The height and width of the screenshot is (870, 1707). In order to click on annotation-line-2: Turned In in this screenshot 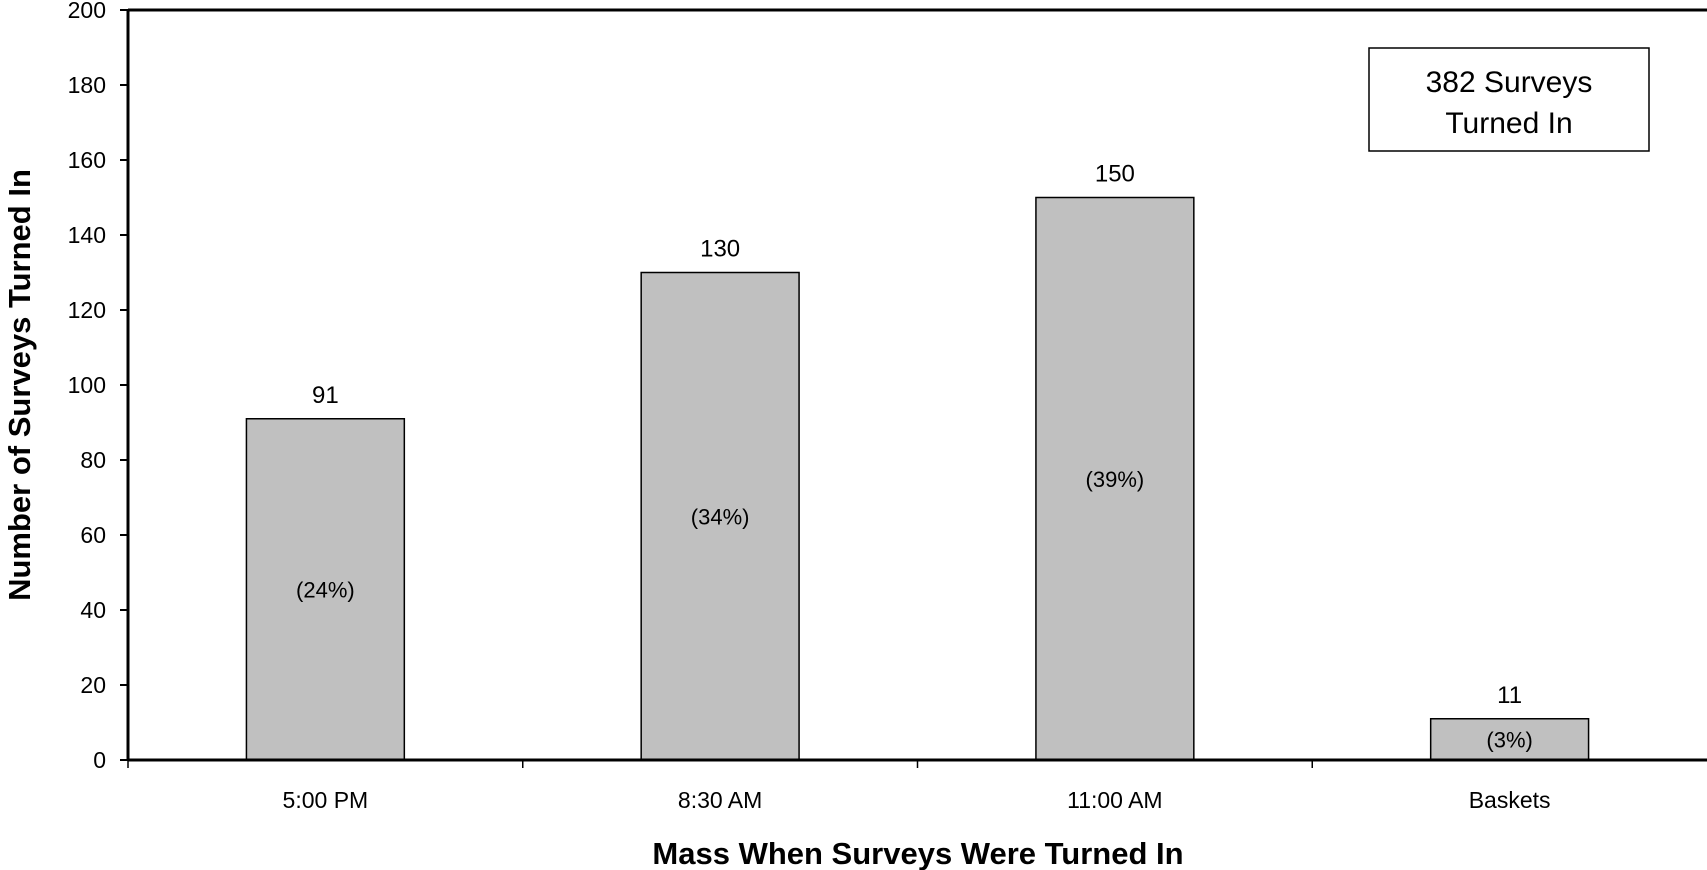, I will do `click(1508, 123)`.